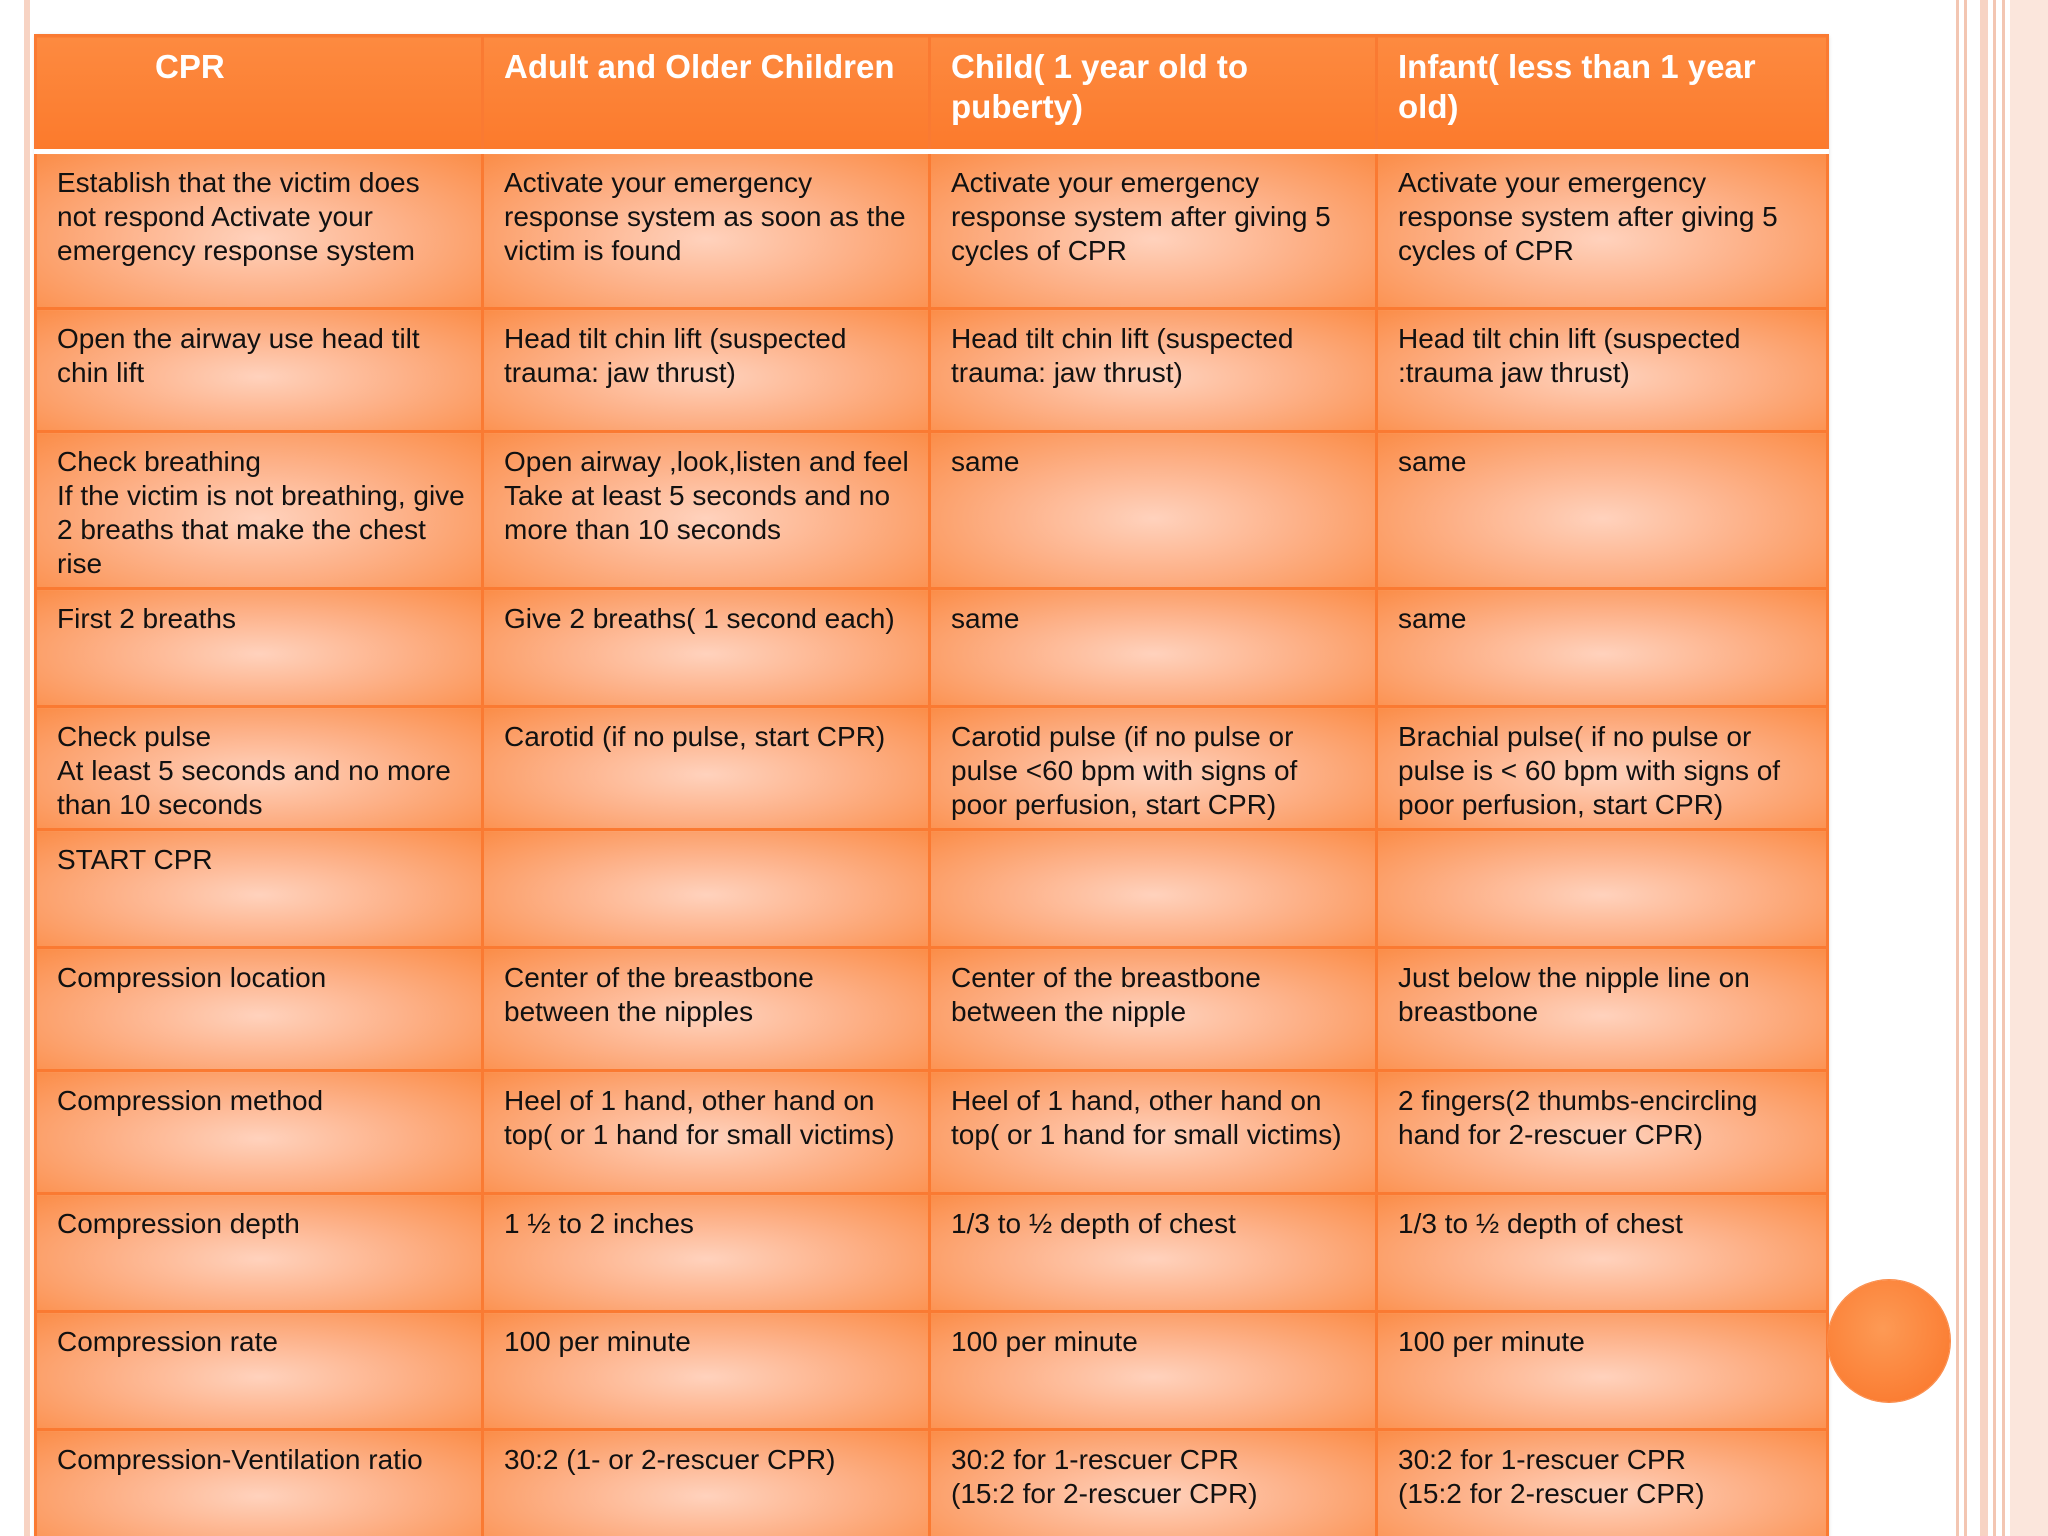 This screenshot has width=2048, height=1536. I want to click on left-decorative-stripe, so click(27, 768).